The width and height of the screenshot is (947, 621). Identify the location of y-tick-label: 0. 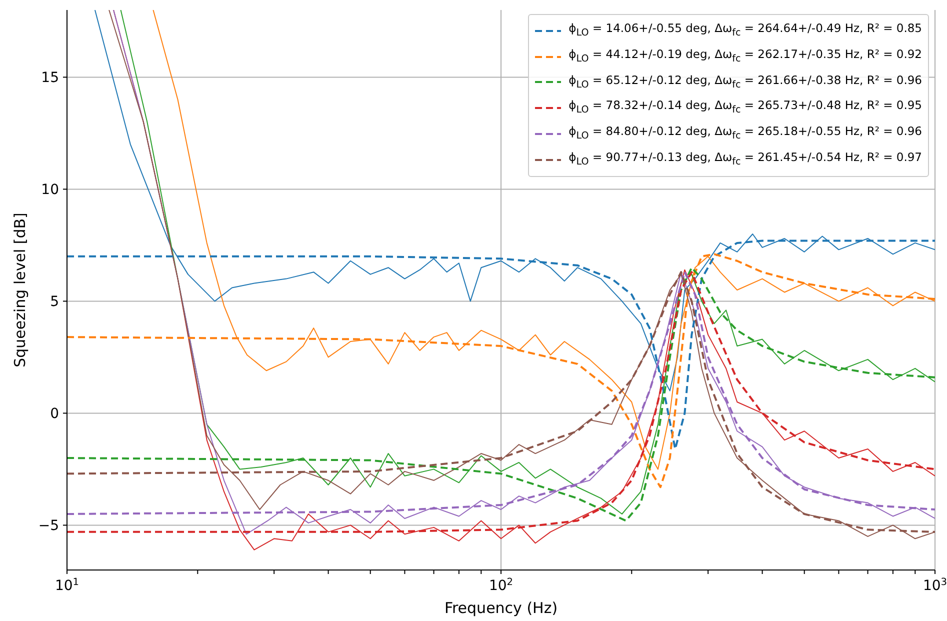
(54, 414).